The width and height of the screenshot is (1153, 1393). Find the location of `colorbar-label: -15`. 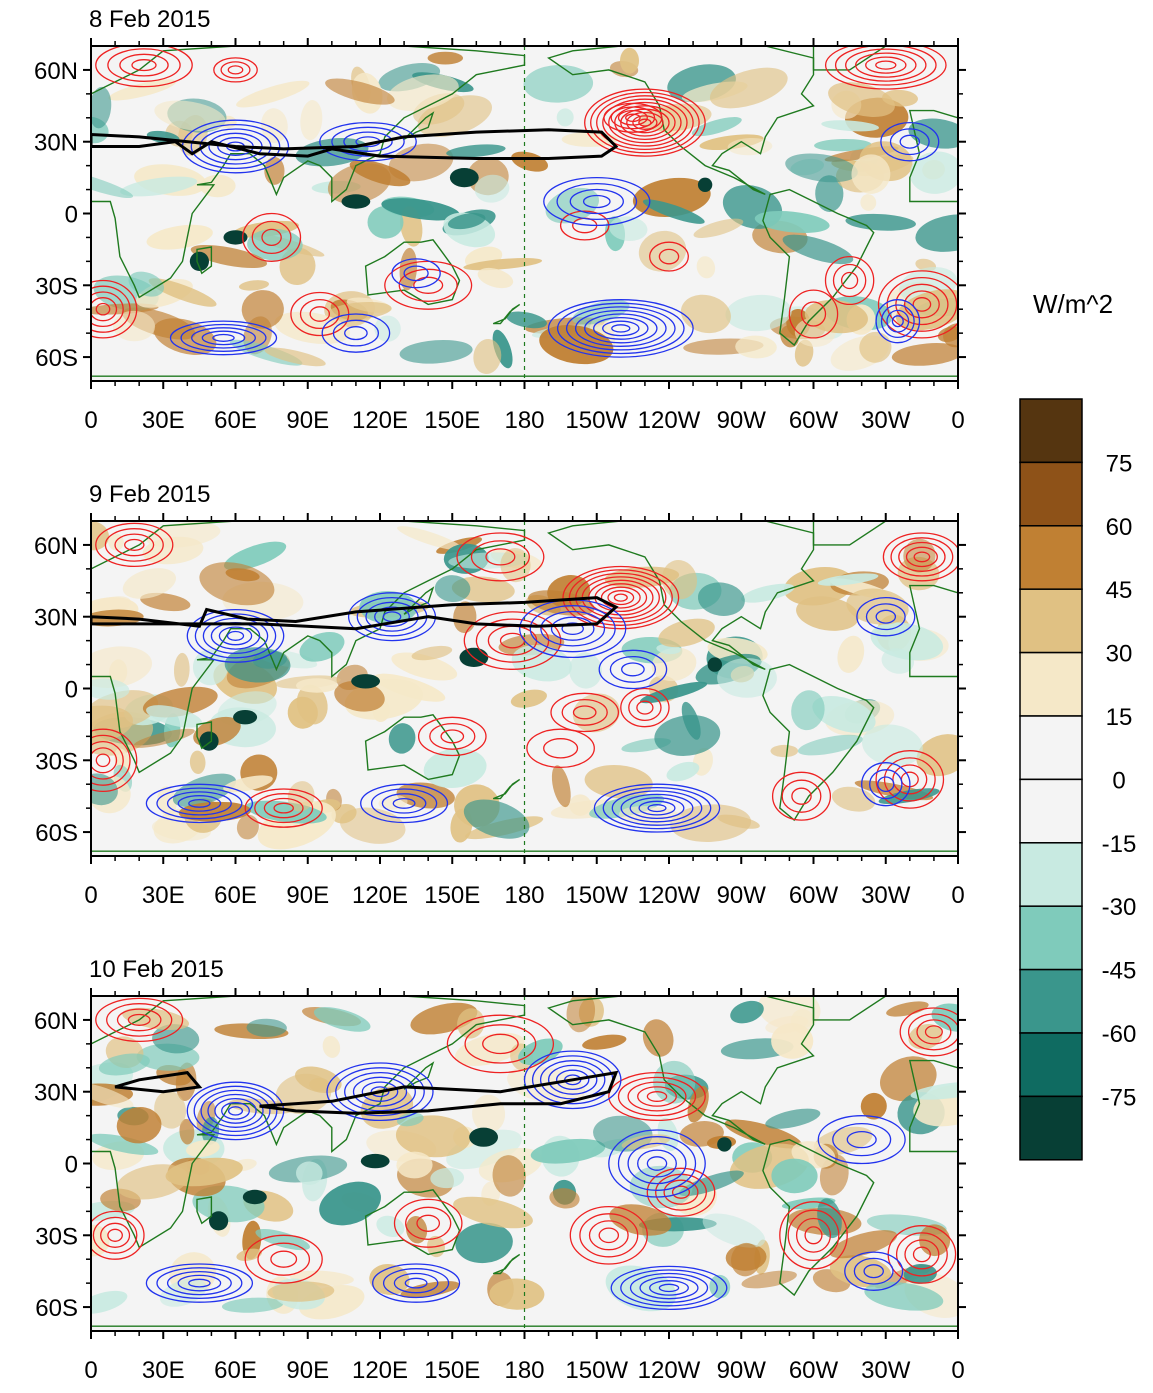

colorbar-label: -15 is located at coordinates (1119, 844).